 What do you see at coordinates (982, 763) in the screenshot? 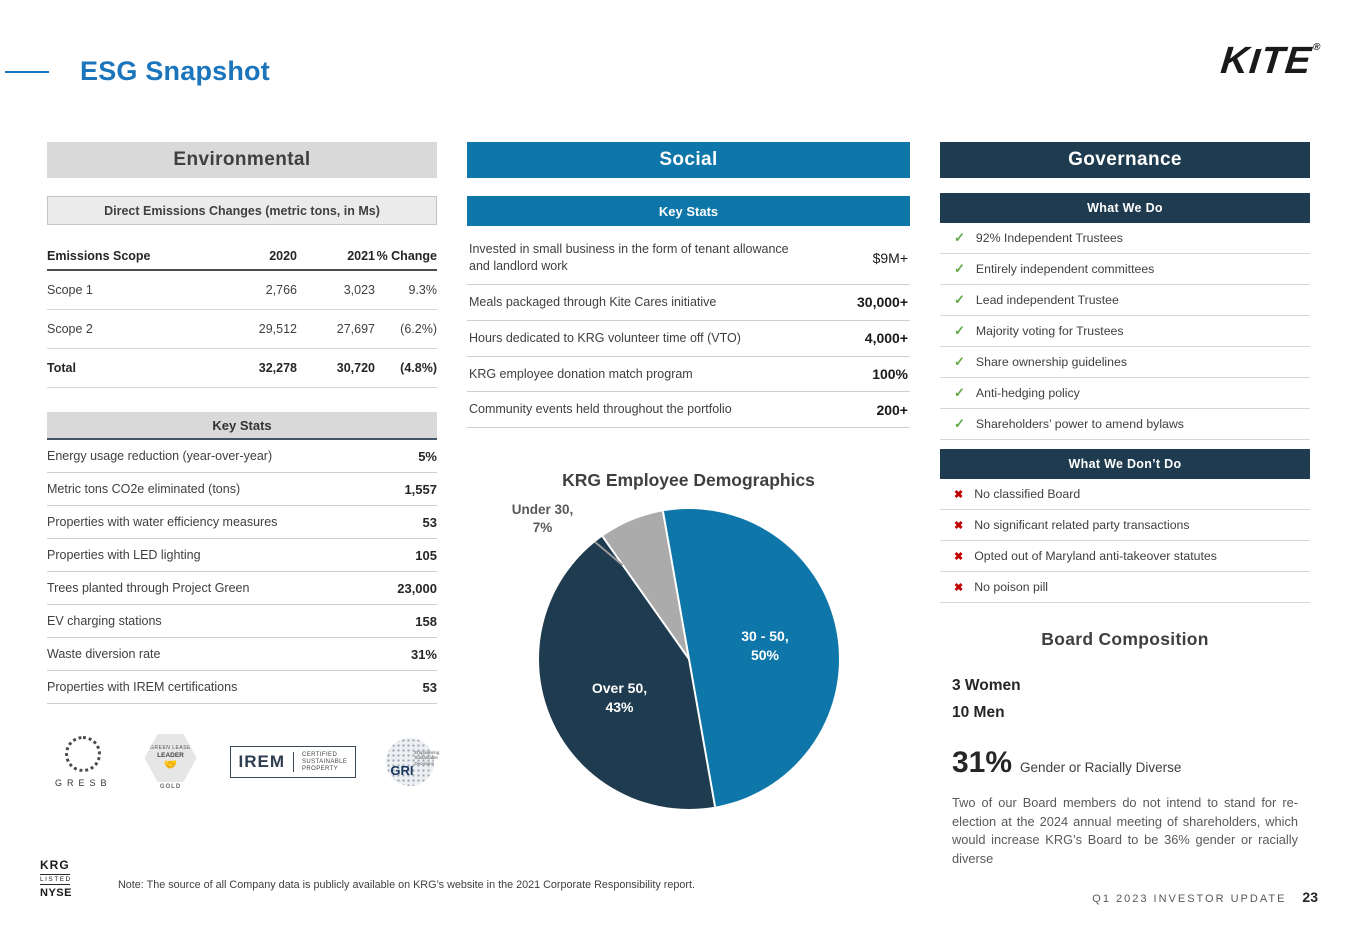
I see `board-diverse-percent: 31%` at bounding box center [982, 763].